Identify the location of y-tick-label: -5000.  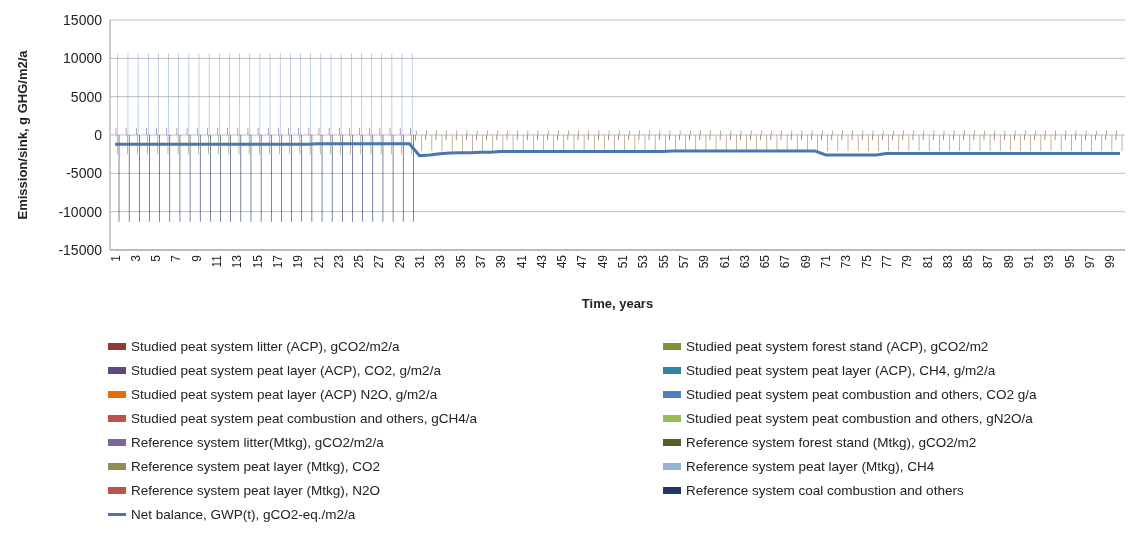
(84, 173).